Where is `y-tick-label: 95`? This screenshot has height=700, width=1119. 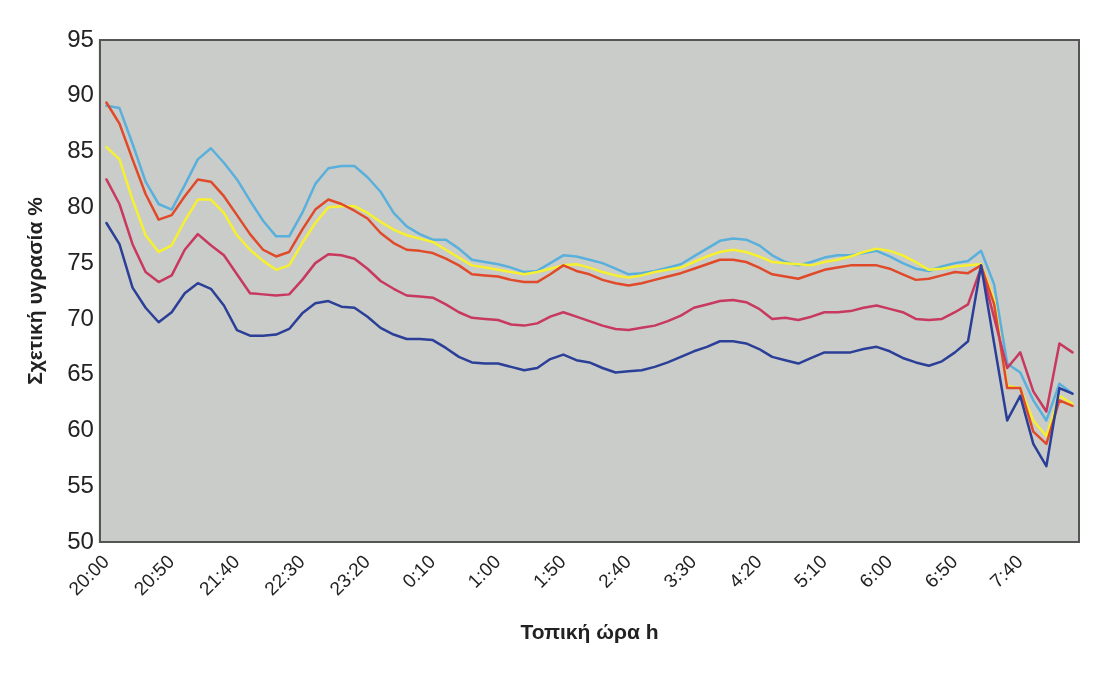
y-tick-label: 95 is located at coordinates (80, 38).